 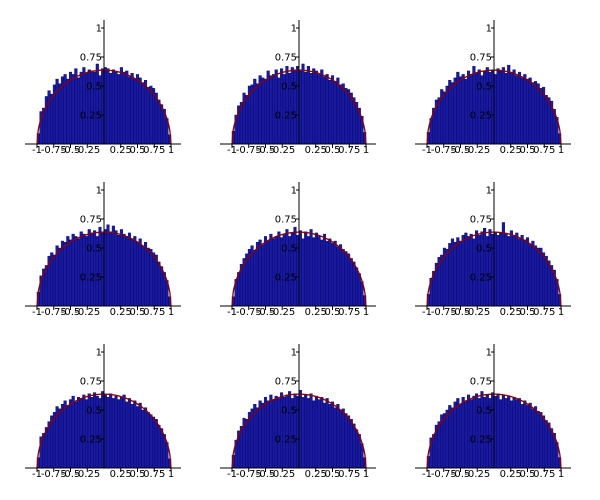 What do you see at coordinates (91, 278) in the screenshot?
I see `y-tick-label: 0.25` at bounding box center [91, 278].